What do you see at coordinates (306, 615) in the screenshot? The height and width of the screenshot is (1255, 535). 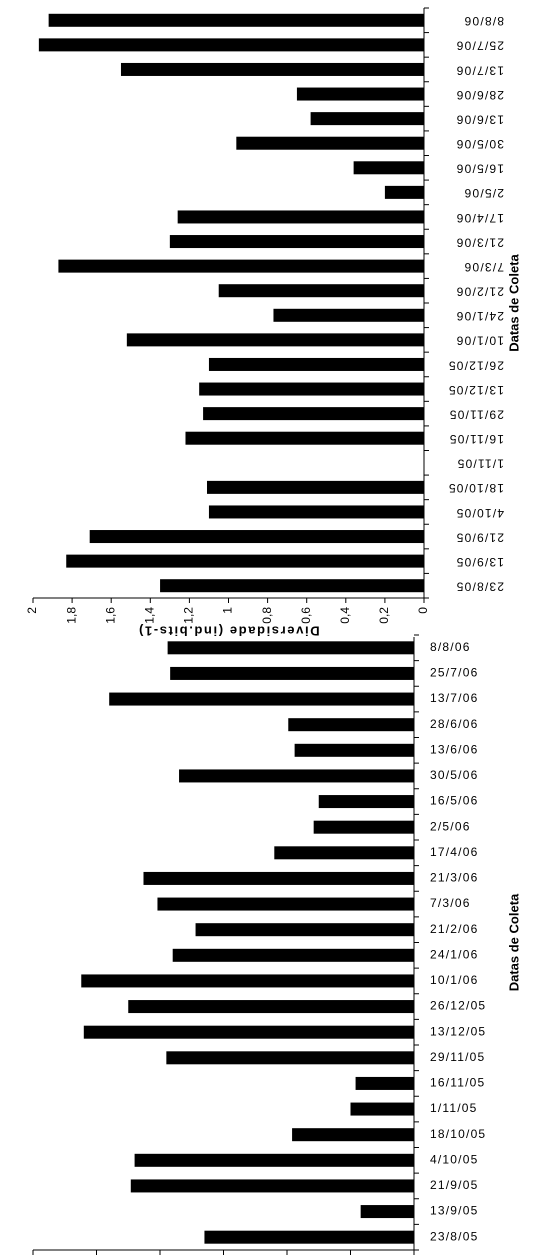 I see `value-tick-label: 0,6` at bounding box center [306, 615].